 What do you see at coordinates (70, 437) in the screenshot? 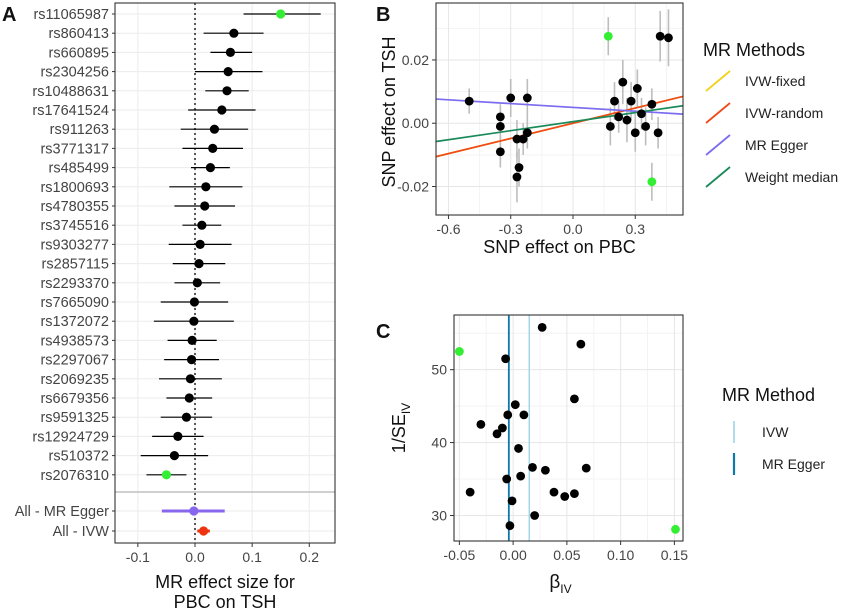
I see `panel-a-snp-label: rs12924729` at bounding box center [70, 437].